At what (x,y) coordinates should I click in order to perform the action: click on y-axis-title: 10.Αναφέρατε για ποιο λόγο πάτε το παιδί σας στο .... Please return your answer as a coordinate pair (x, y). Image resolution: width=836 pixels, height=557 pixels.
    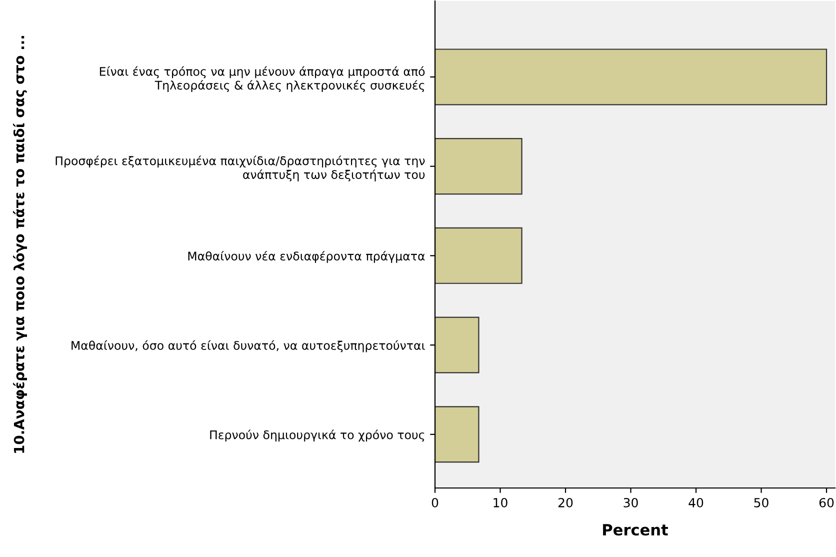
    Looking at the image, I should click on (20, 244).